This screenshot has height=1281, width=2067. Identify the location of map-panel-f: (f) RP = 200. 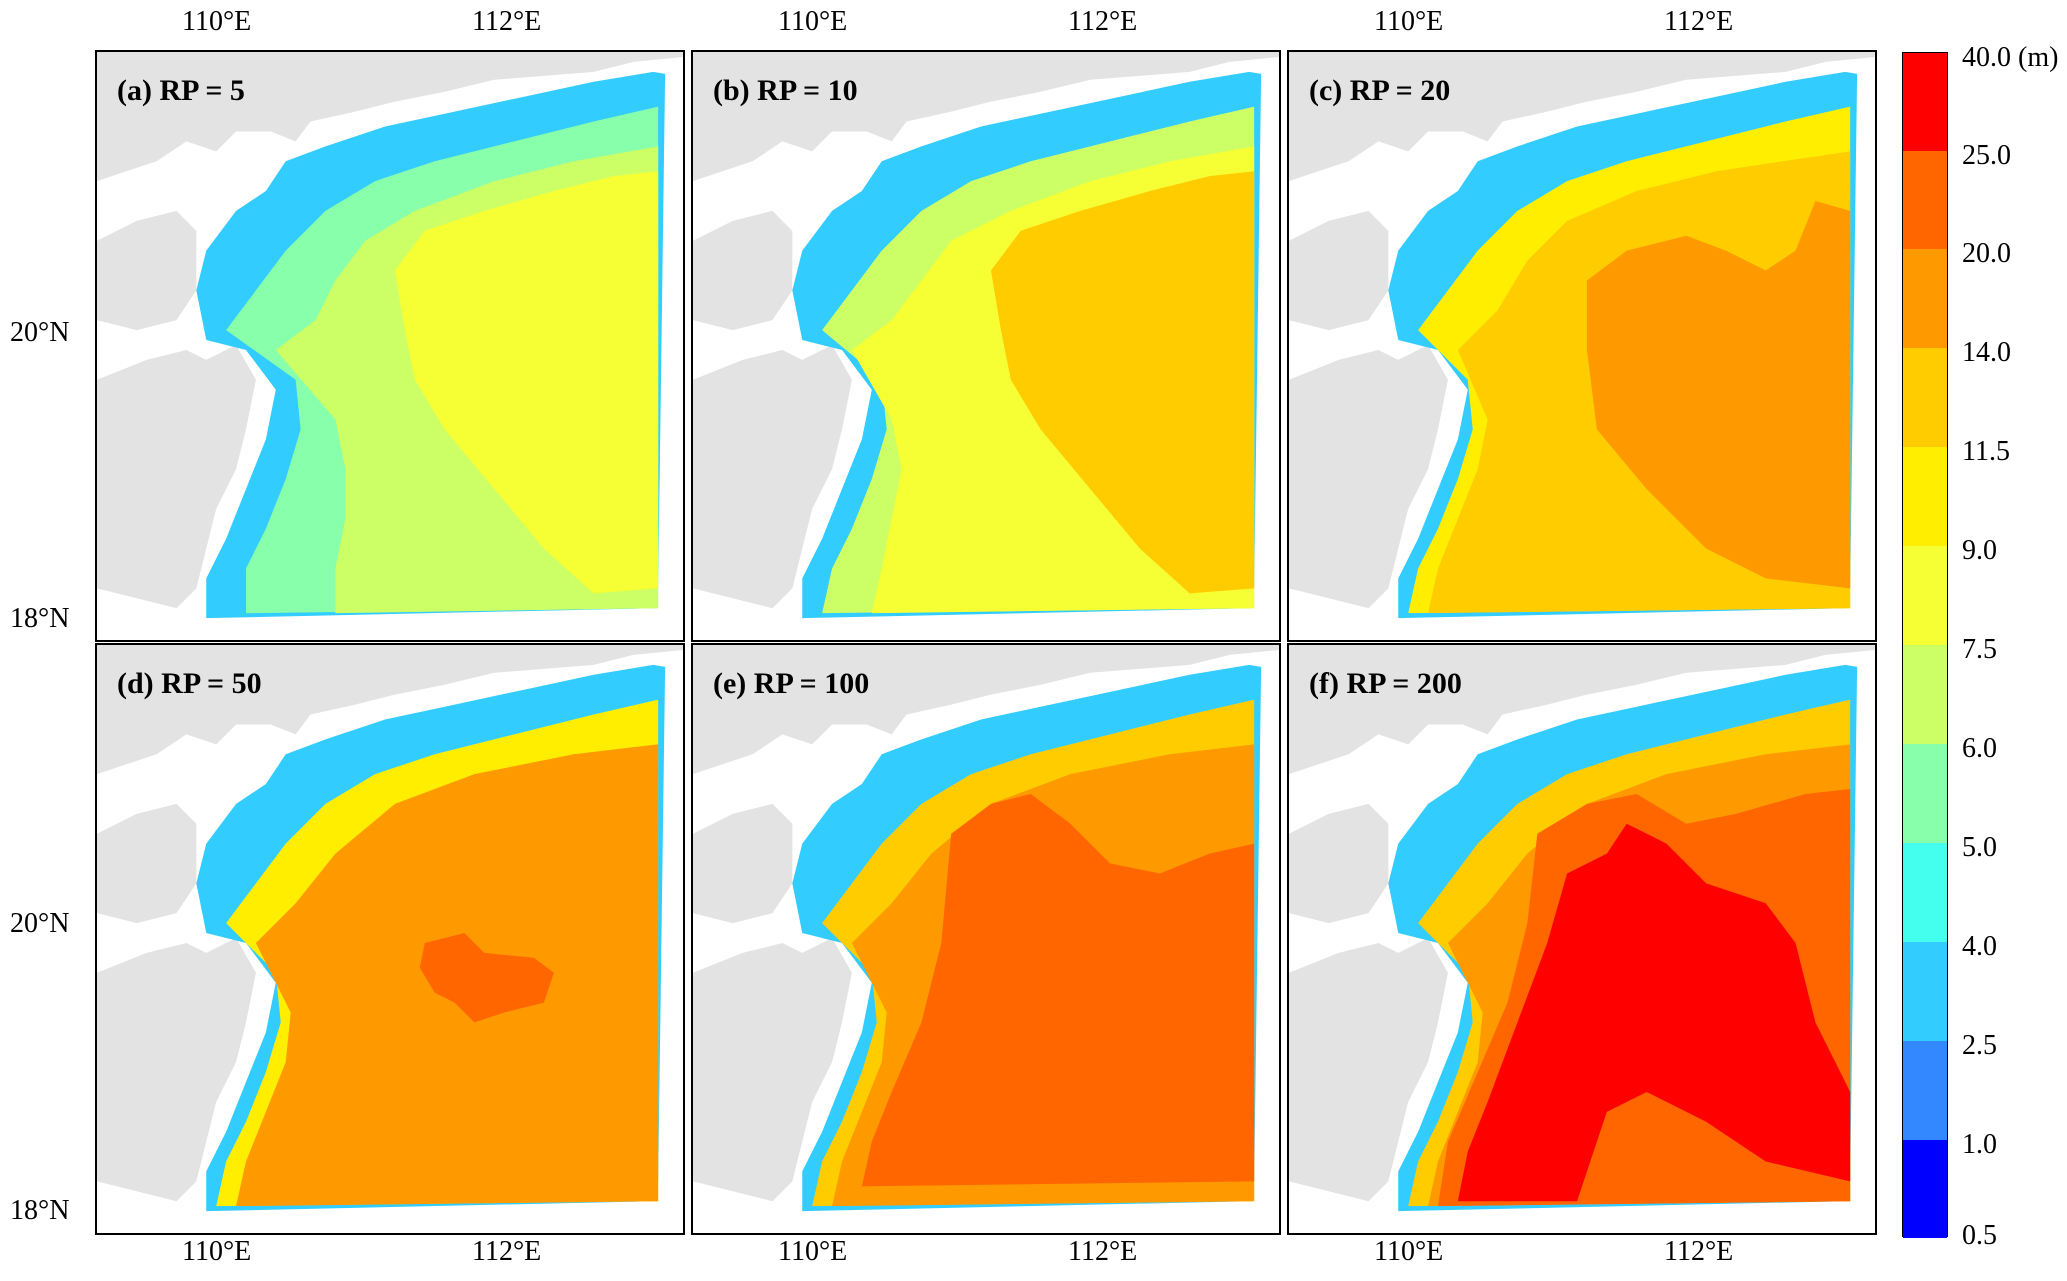
(1582, 939).